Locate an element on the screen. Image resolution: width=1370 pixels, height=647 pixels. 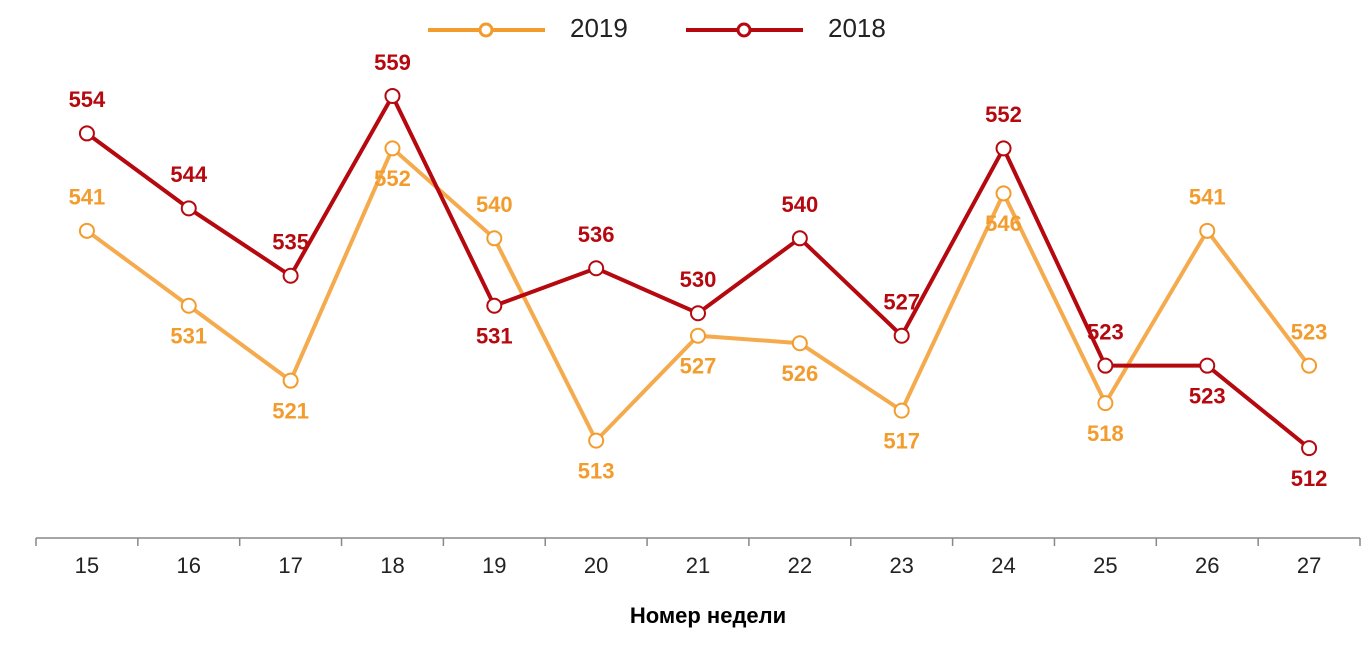
data-label: 521 is located at coordinates (290, 410).